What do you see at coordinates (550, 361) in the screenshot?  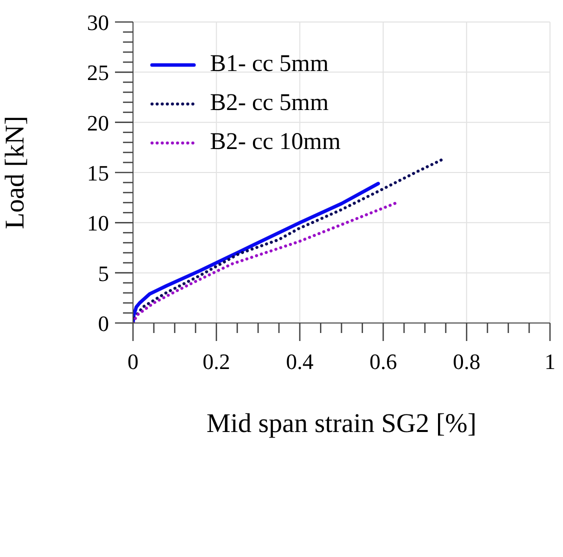 I see `x-tick-label: 1` at bounding box center [550, 361].